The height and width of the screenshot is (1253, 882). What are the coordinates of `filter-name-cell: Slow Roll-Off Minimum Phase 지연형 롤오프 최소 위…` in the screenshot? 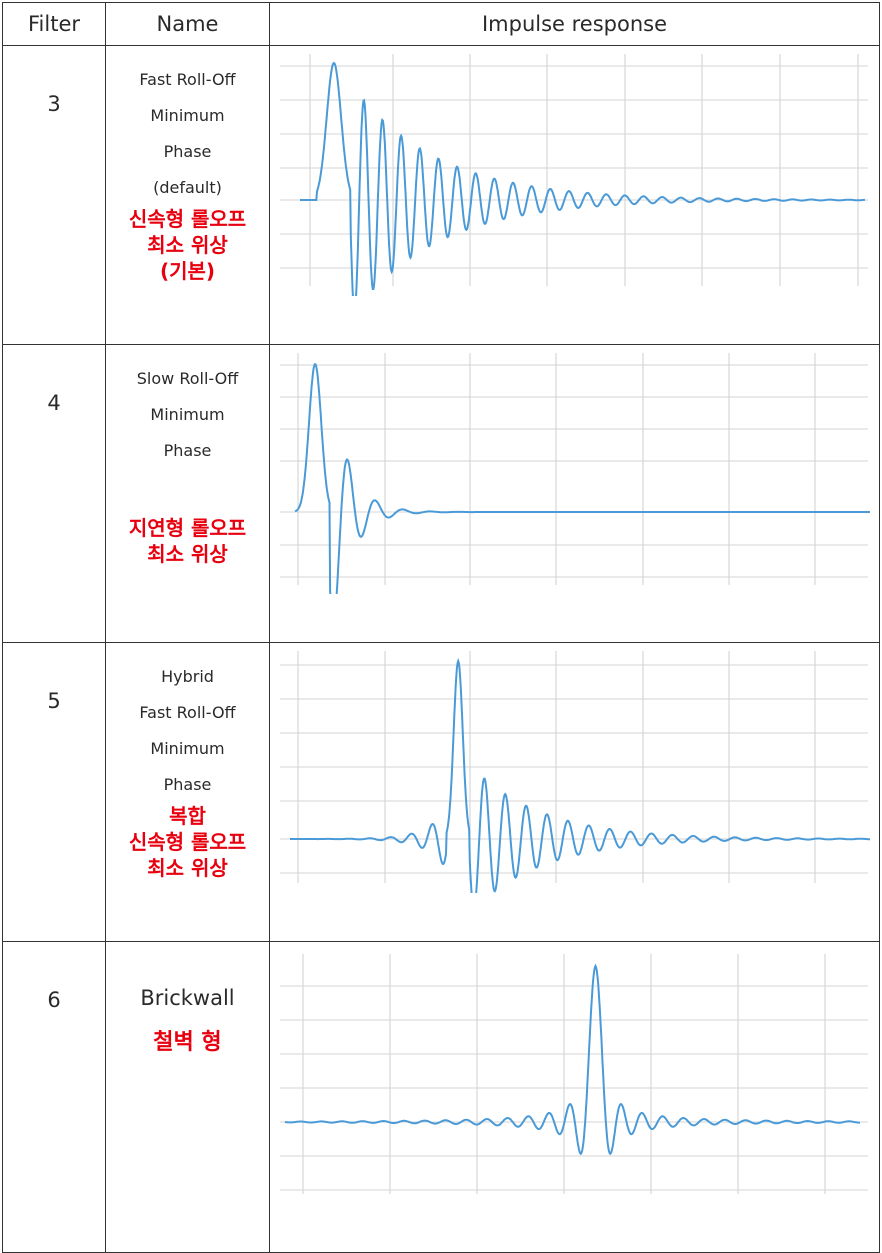 It's located at (187, 493).